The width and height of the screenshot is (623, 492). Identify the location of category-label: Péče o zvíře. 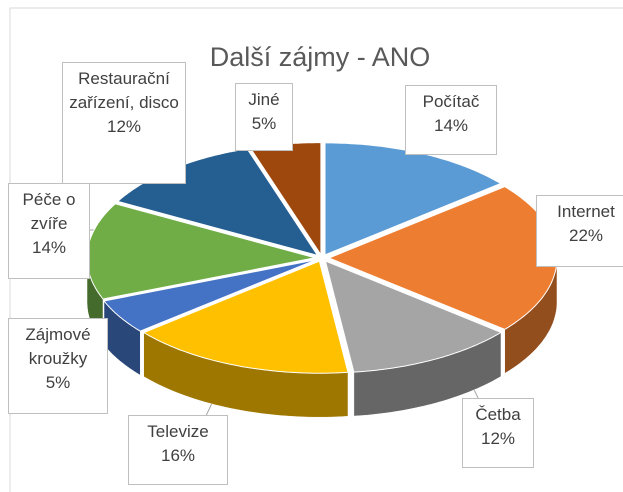
(49, 211).